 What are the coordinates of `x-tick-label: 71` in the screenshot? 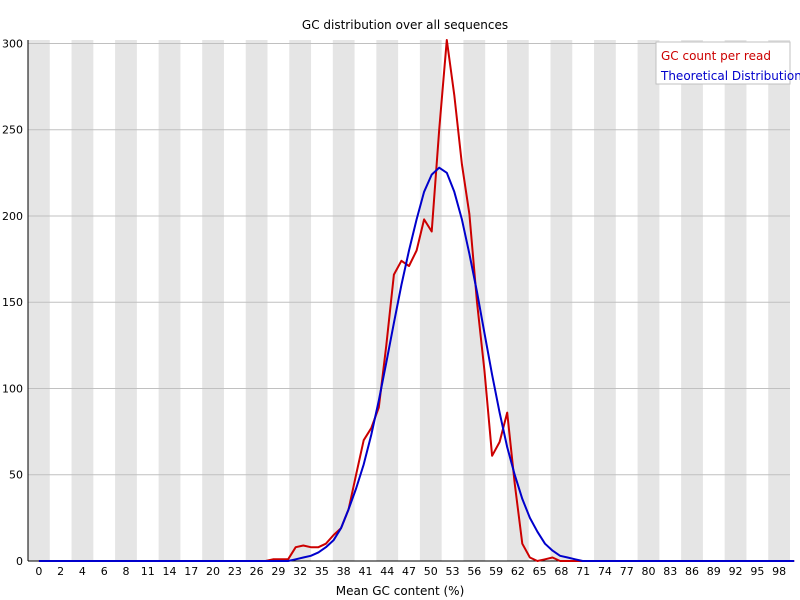 It's located at (583, 571).